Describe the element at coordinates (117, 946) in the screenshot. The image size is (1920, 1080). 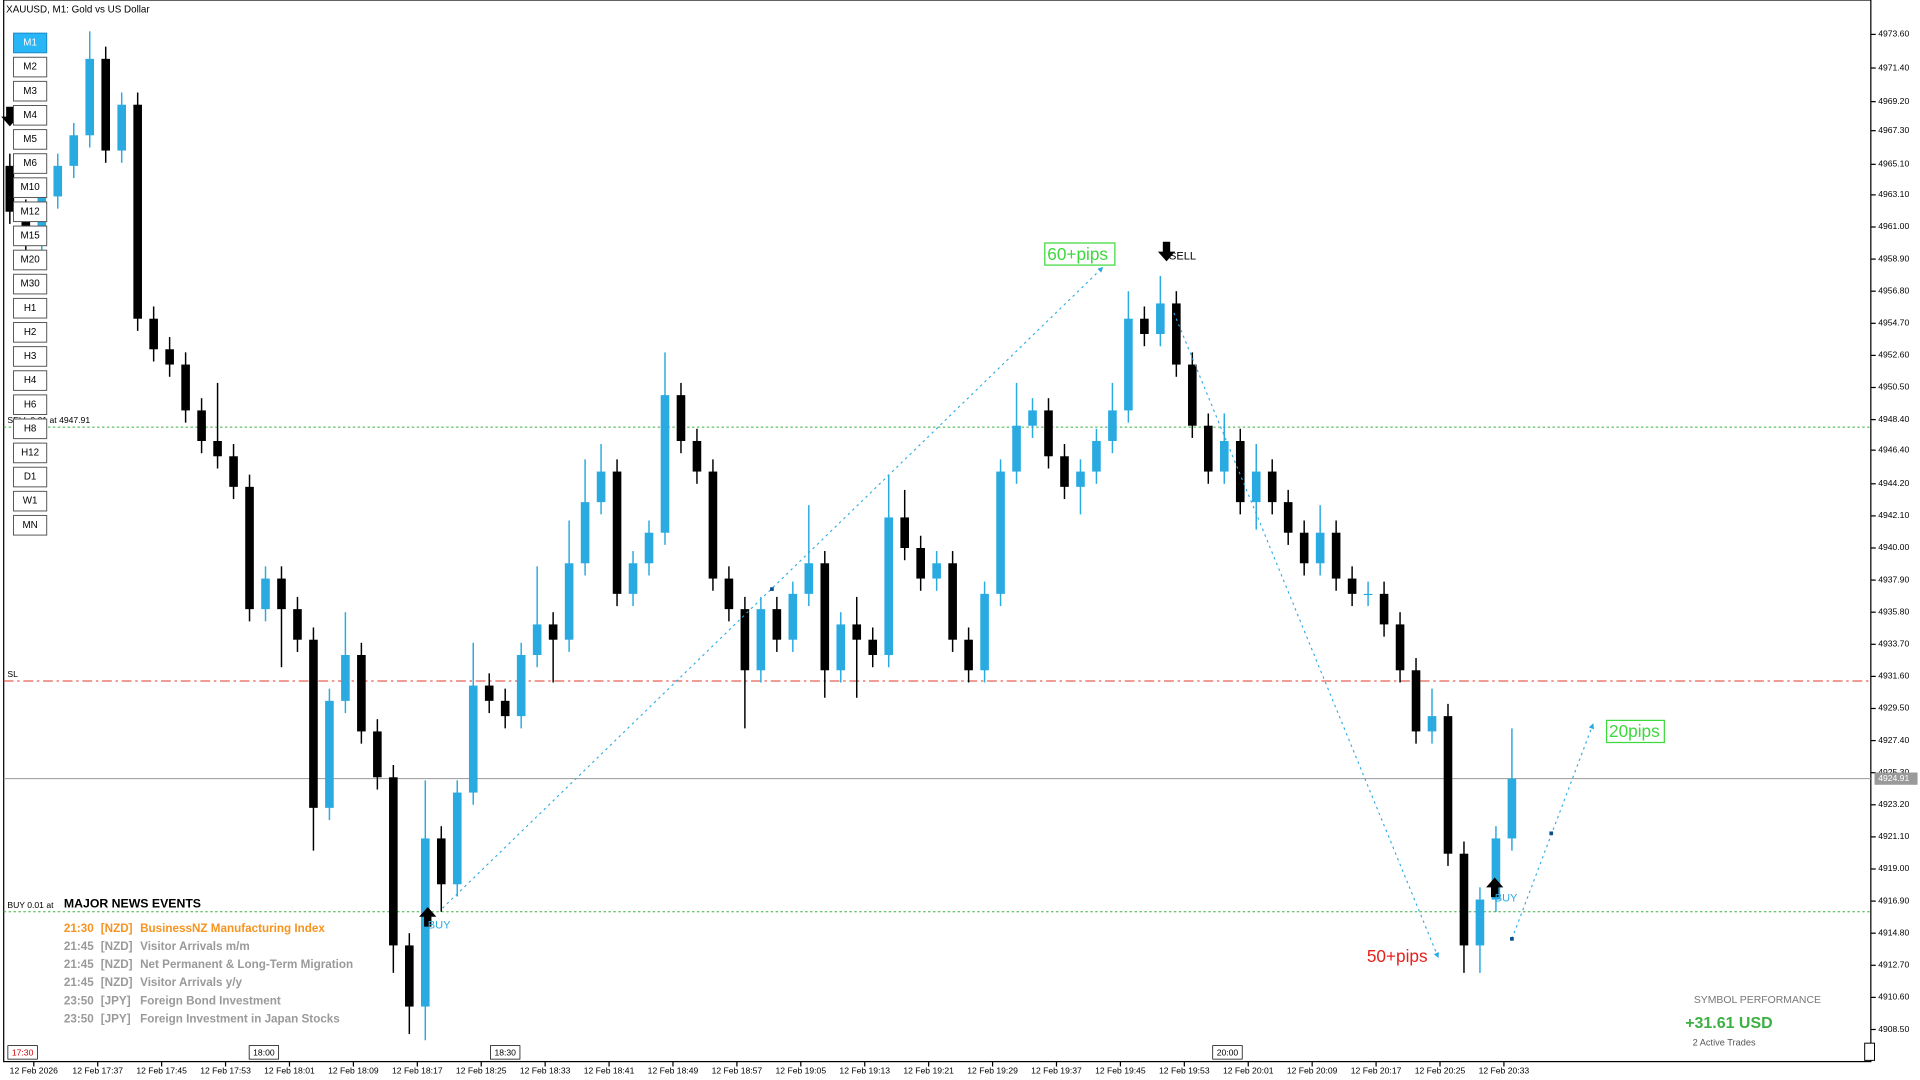
I see `news-cell: [NZD]` at that location.